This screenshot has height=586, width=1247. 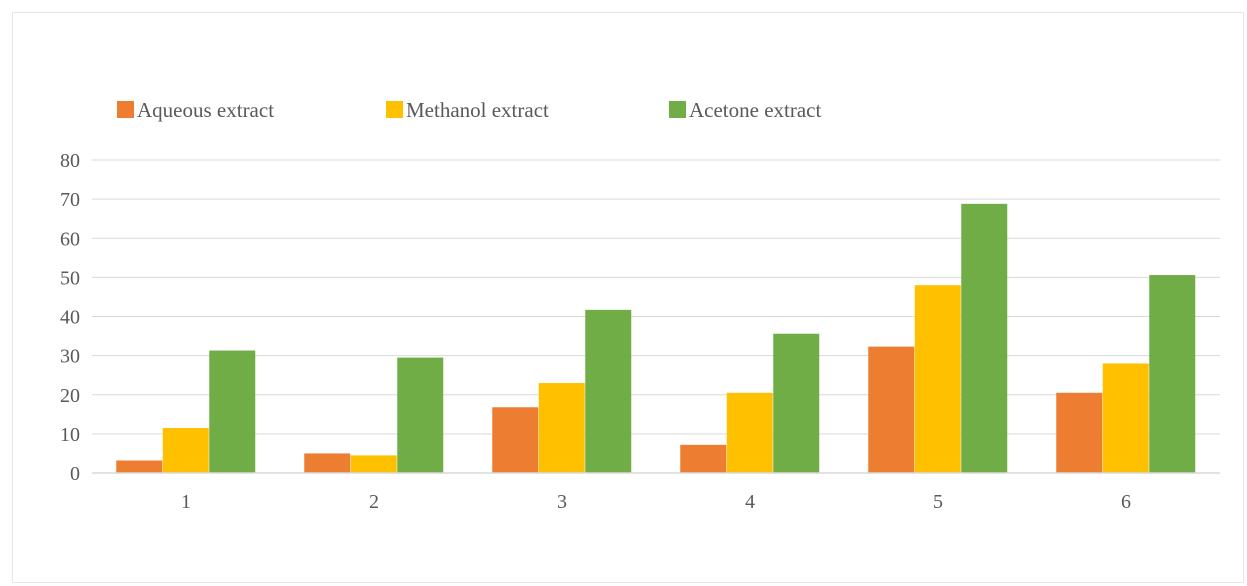 I want to click on y-tick-label-60: 60, so click(x=70, y=239).